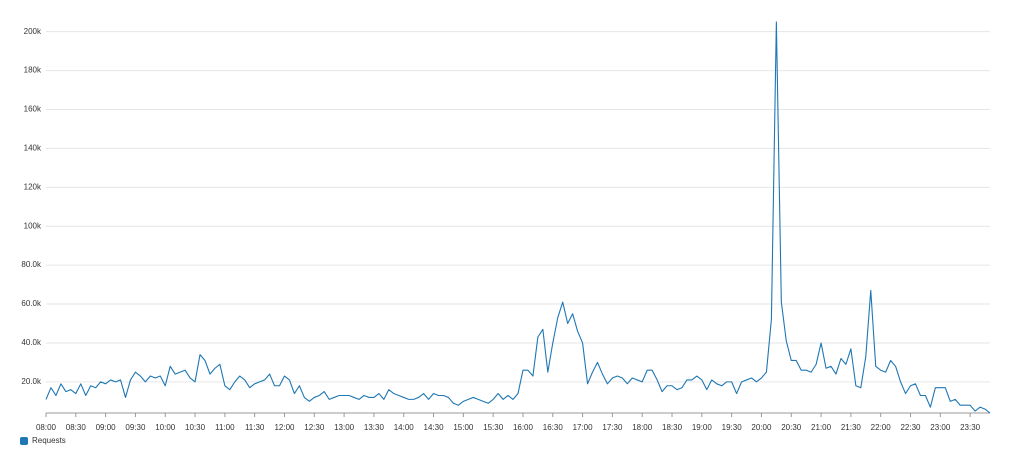 This screenshot has width=1024, height=453. What do you see at coordinates (31, 264) in the screenshot?
I see `y-tick-label: 80.0k` at bounding box center [31, 264].